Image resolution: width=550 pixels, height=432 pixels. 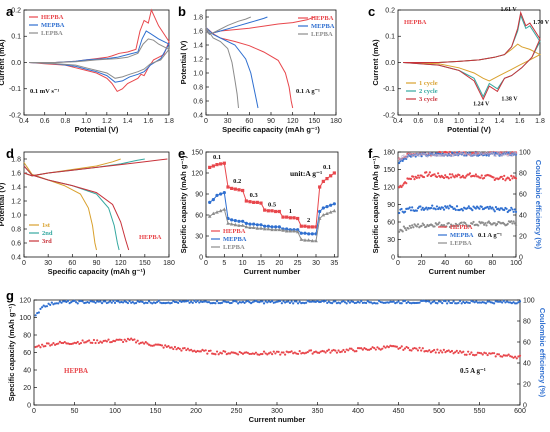 I want to click on panel-letter: e, so click(x=181, y=153).